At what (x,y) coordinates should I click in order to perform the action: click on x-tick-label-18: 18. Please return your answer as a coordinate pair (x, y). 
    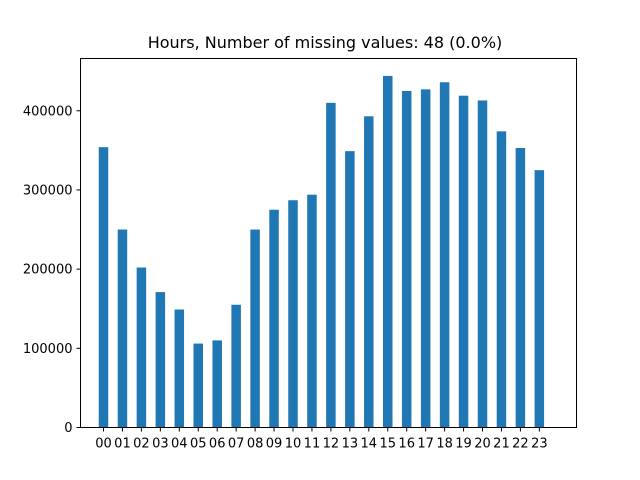
    Looking at the image, I should click on (444, 444).